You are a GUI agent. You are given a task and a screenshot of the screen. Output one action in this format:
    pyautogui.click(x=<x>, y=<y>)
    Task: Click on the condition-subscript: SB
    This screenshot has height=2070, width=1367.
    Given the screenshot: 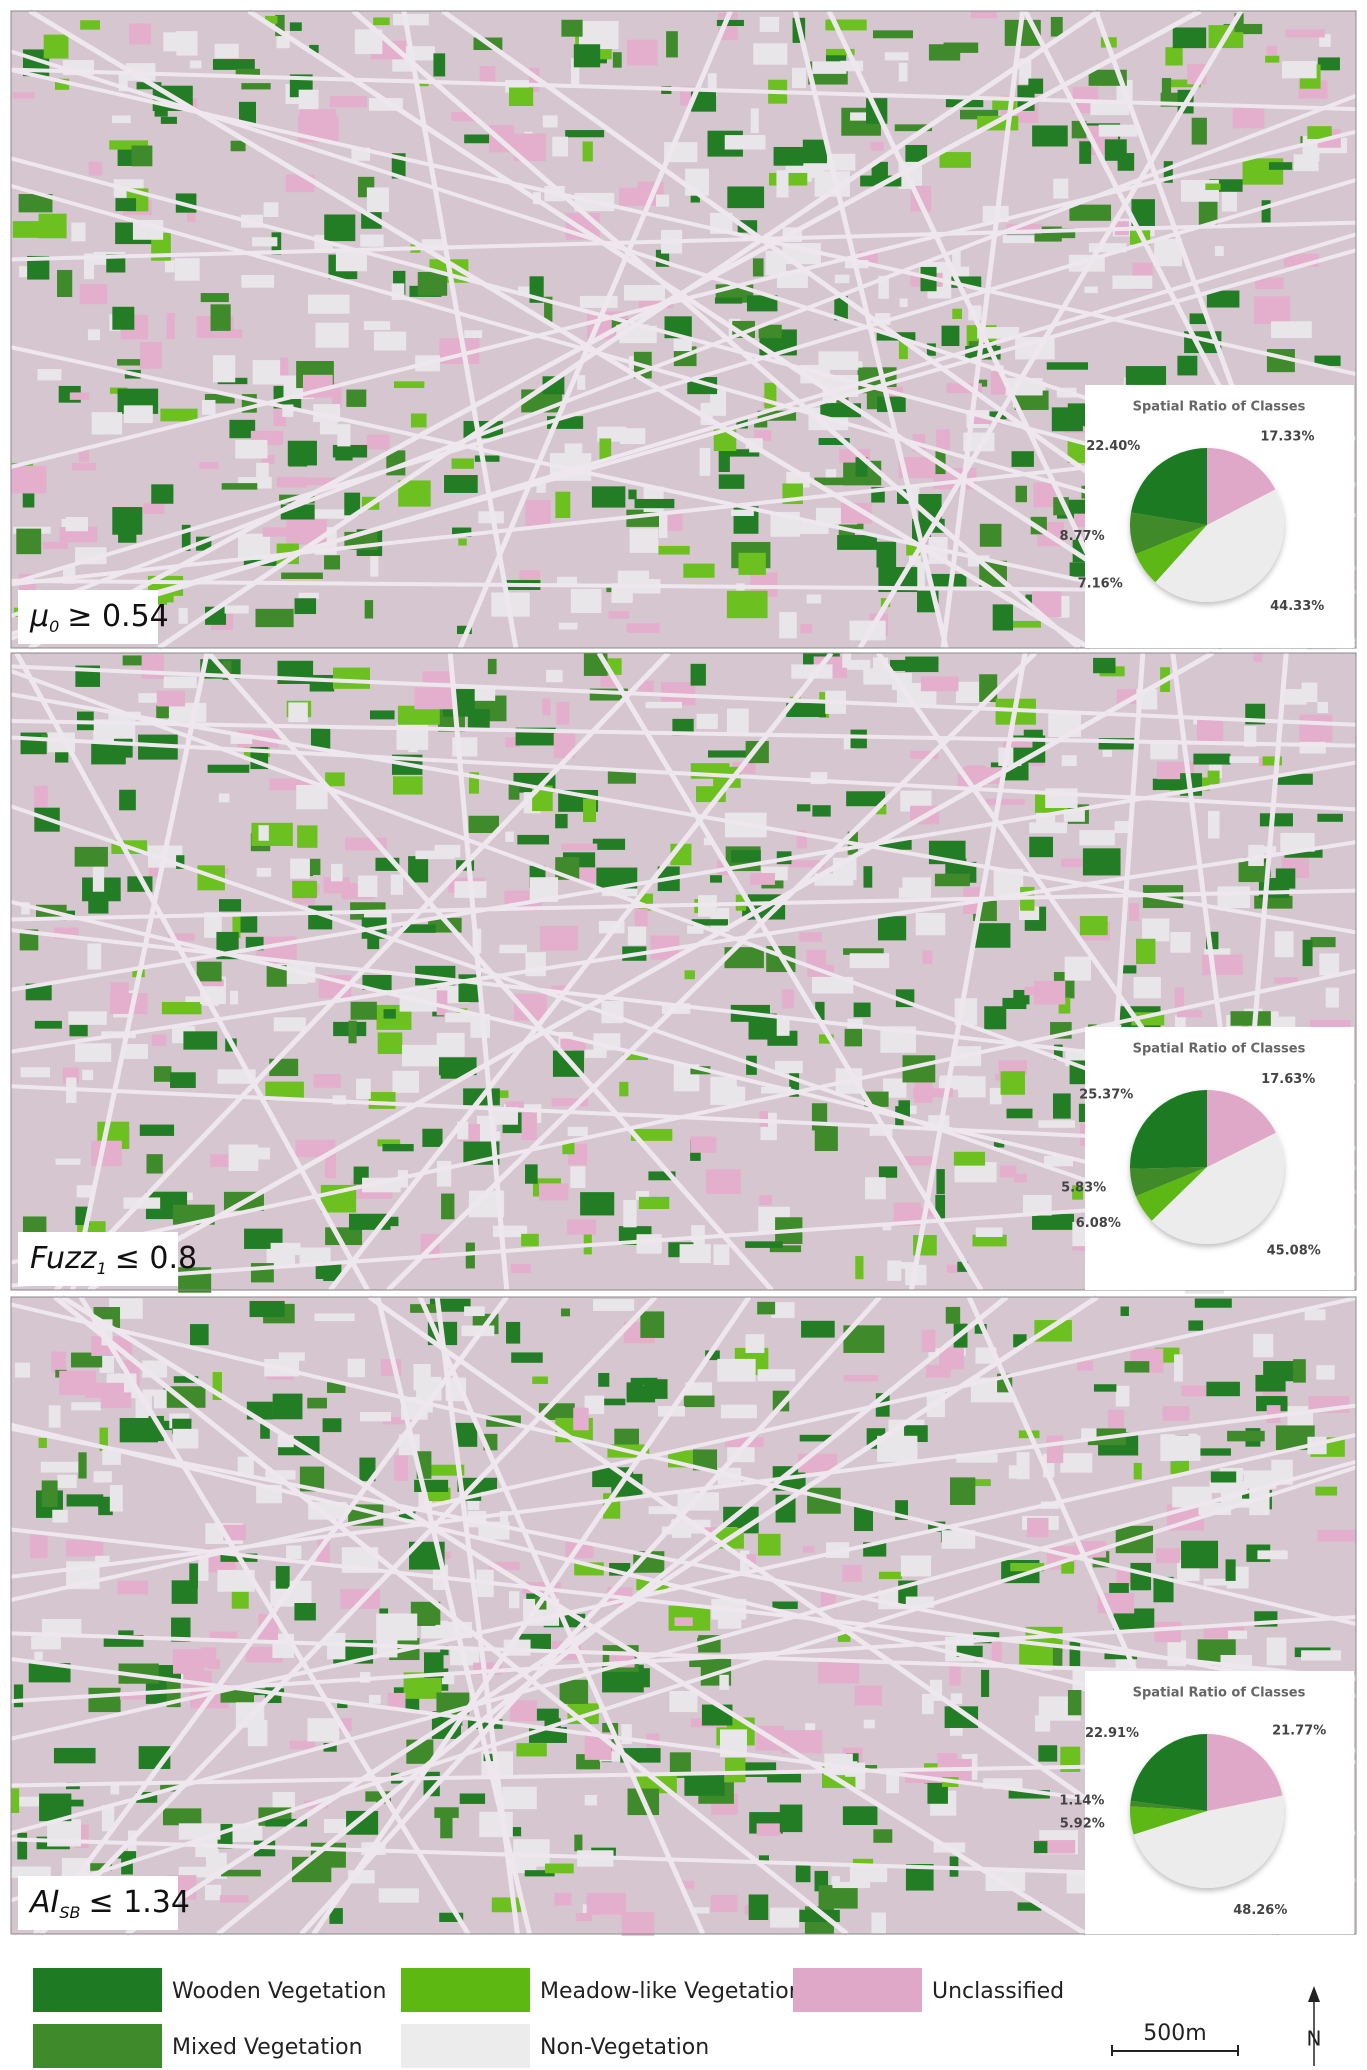 What is the action you would take?
    pyautogui.click(x=69, y=1912)
    